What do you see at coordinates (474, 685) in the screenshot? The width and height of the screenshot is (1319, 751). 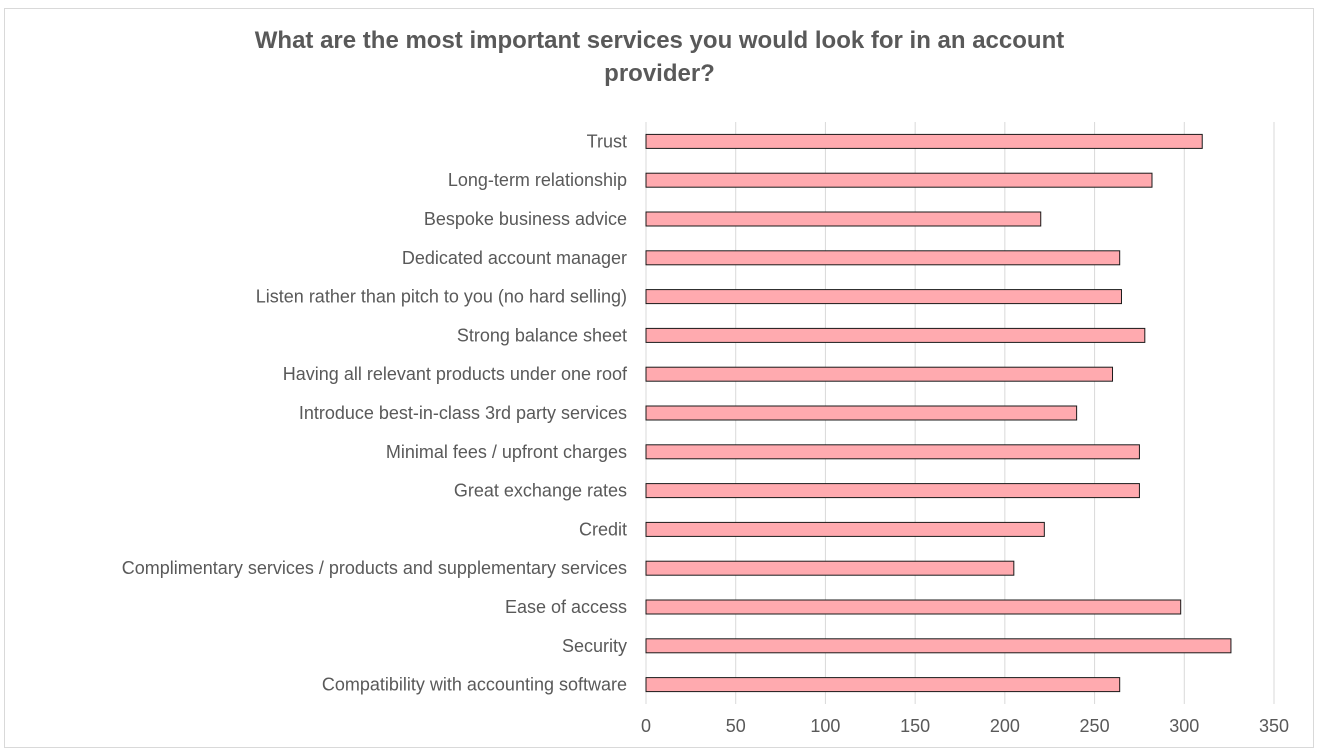 I see `category-label: Compatibility with accounting software` at bounding box center [474, 685].